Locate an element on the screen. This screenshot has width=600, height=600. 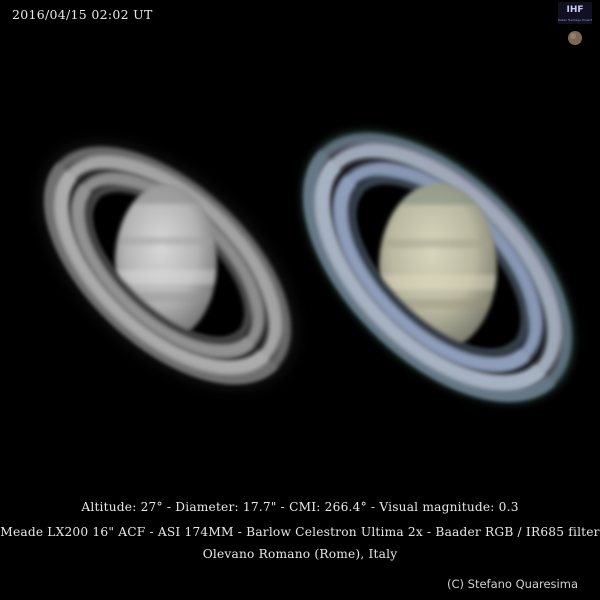
logo-tagline: Italian Heritage Project is located at coordinates (575, 20).